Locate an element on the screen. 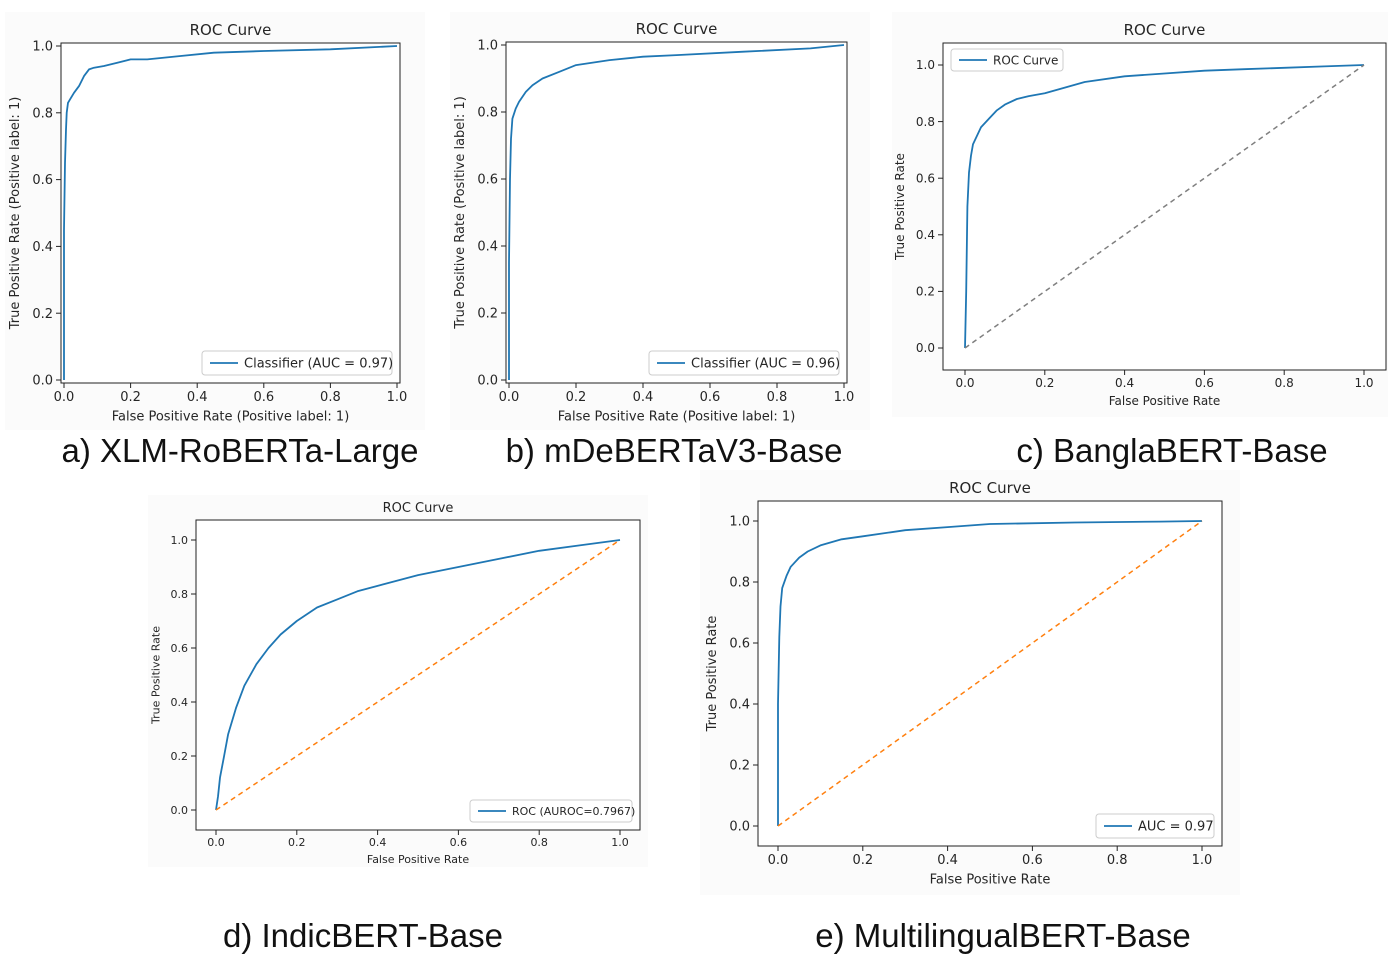 This screenshot has width=1393, height=963. panel-d-ytick-label: 0.6 is located at coordinates (180, 648).